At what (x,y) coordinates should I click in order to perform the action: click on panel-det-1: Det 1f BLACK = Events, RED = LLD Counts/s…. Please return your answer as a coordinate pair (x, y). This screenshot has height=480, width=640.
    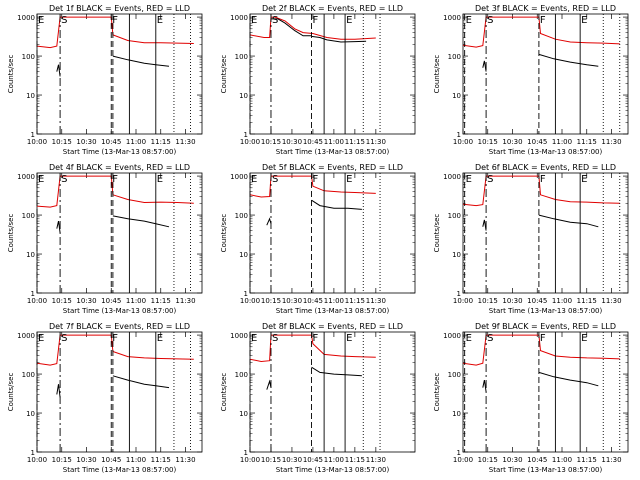
    Looking at the image, I should click on (105, 80).